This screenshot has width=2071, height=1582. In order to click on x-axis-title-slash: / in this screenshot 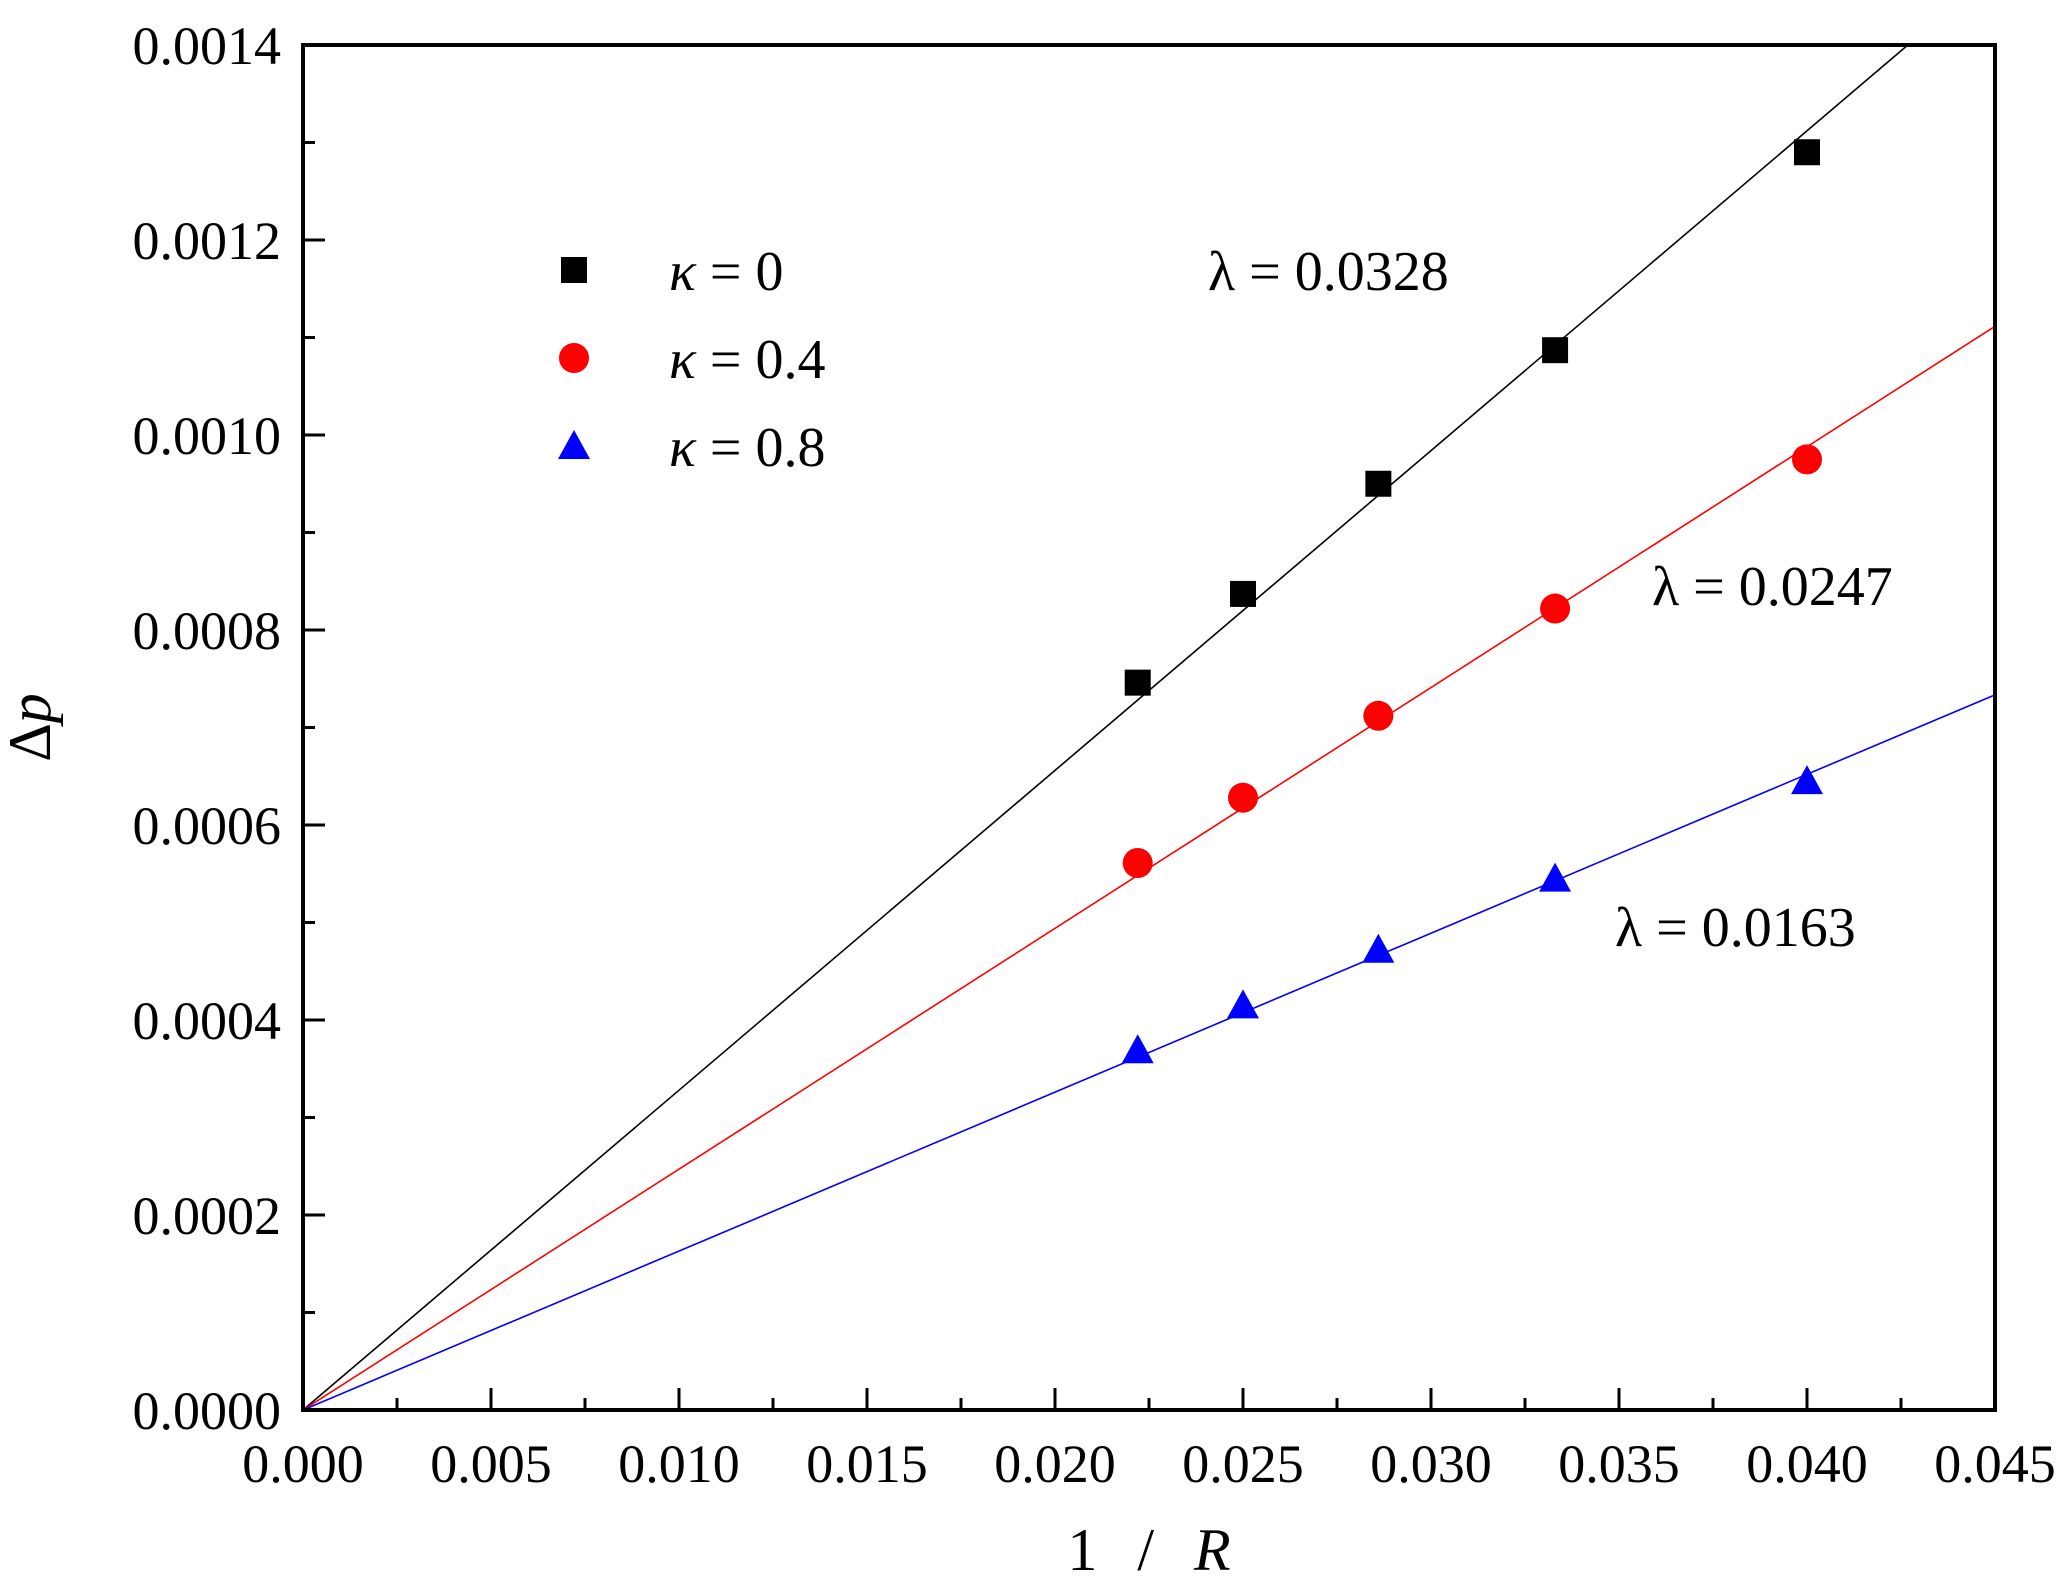, I will do `click(1145, 1549)`.